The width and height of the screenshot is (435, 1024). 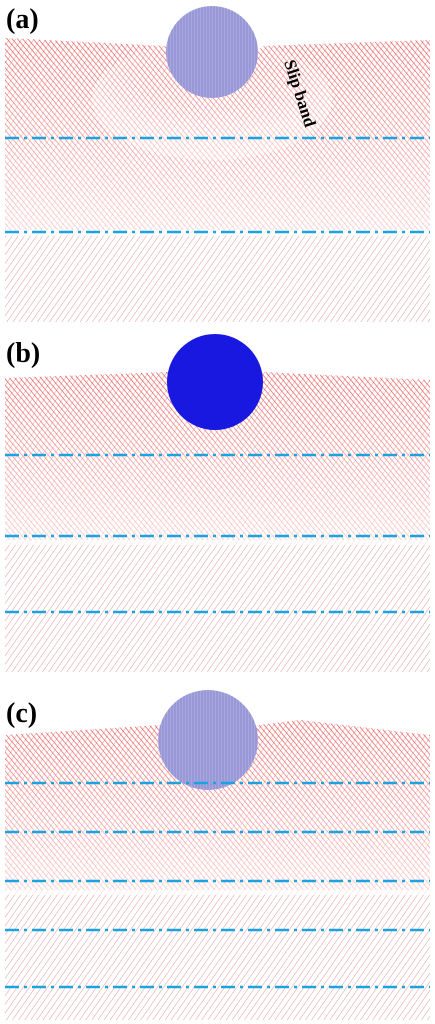 What do you see at coordinates (23, 353) in the screenshot?
I see `panel-label: (b)` at bounding box center [23, 353].